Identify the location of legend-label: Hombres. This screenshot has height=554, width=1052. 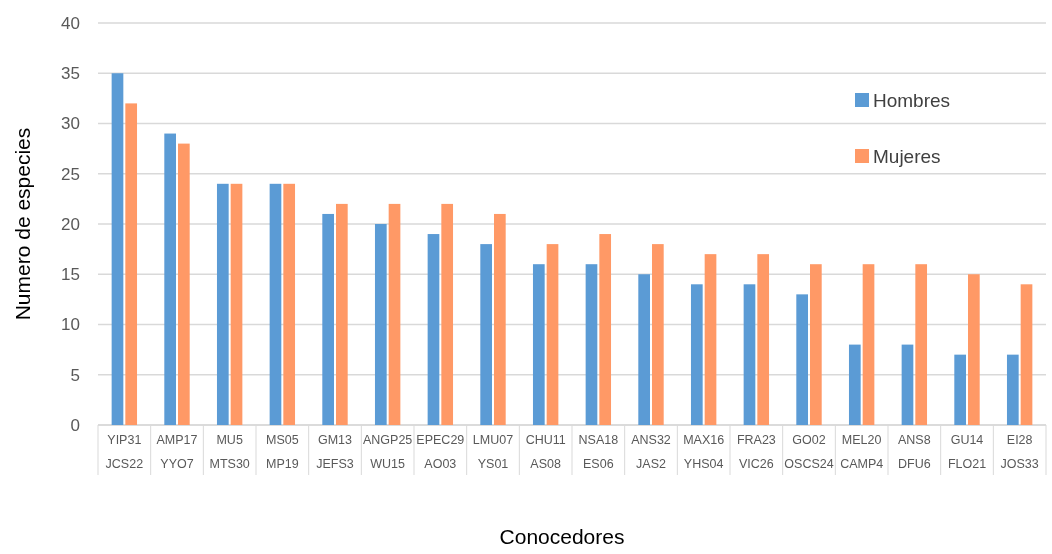
(912, 100).